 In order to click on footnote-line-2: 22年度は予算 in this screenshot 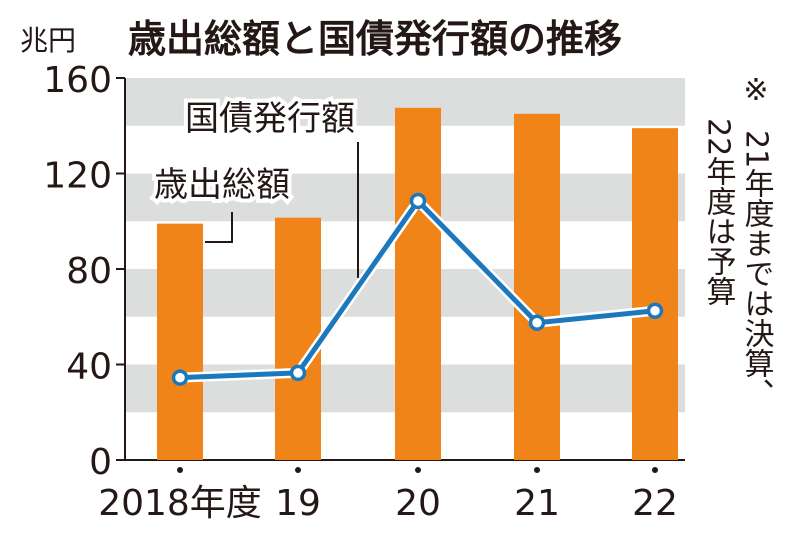, I will do `click(718, 212)`.